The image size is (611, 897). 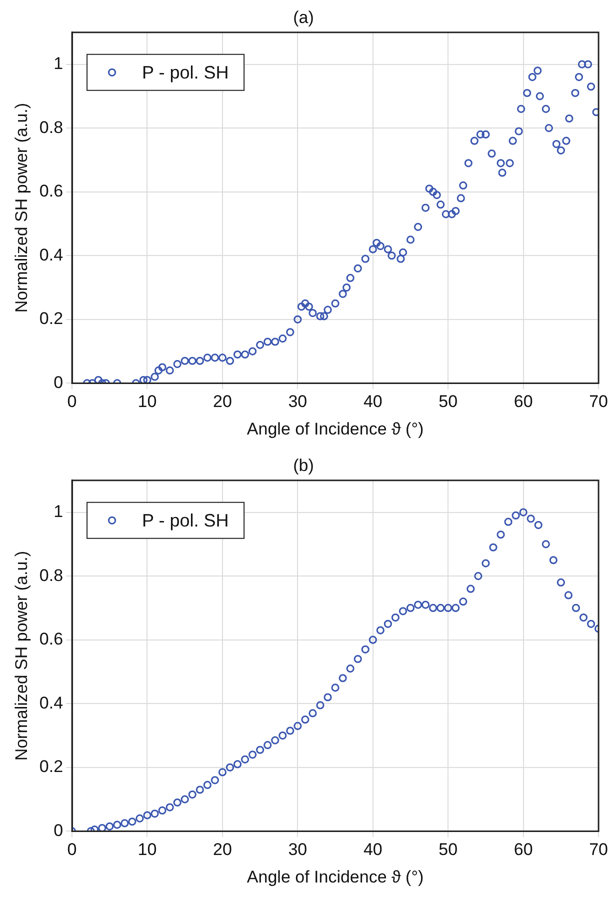 I want to click on chart-title: (a), so click(x=303, y=17).